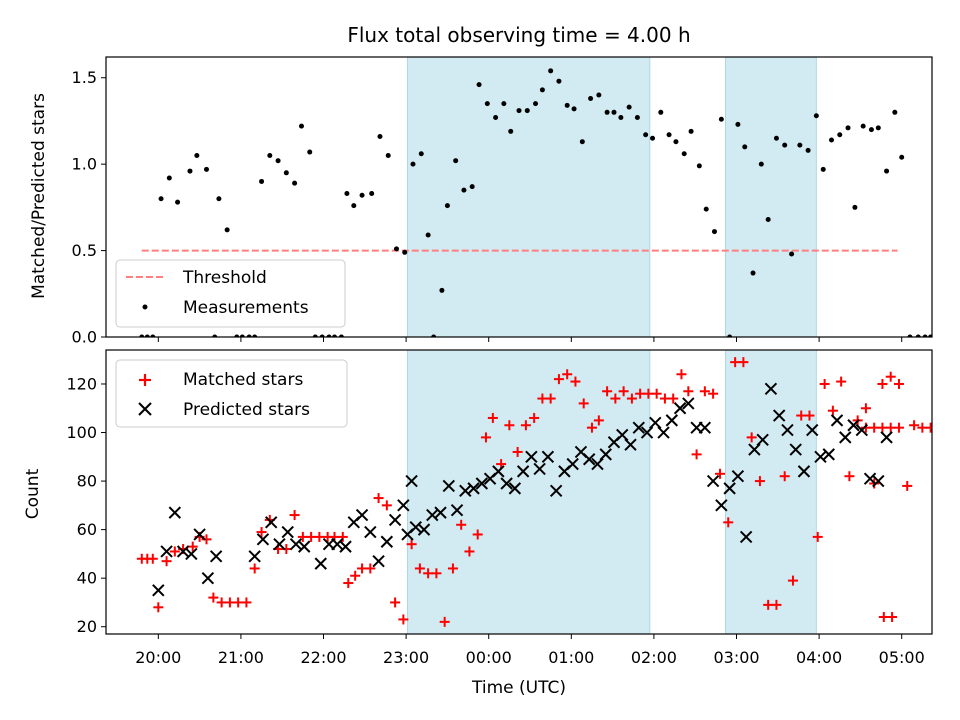 The height and width of the screenshot is (720, 960). Describe the element at coordinates (241, 657) in the screenshot. I see `x-tick-label: 21:00` at that location.